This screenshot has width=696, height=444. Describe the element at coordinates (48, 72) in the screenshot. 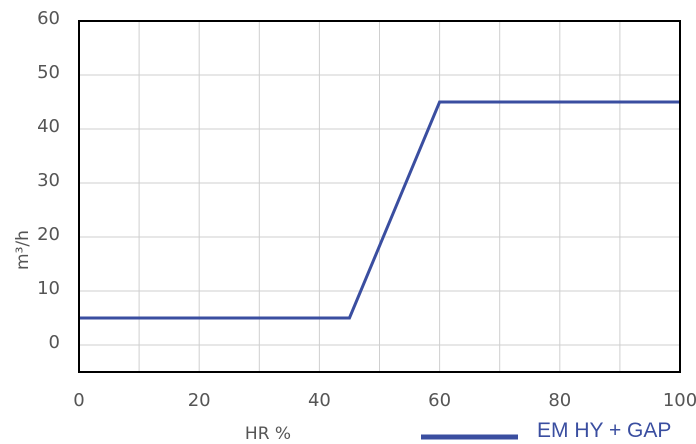

I see `y-tick-label: 50` at that location.